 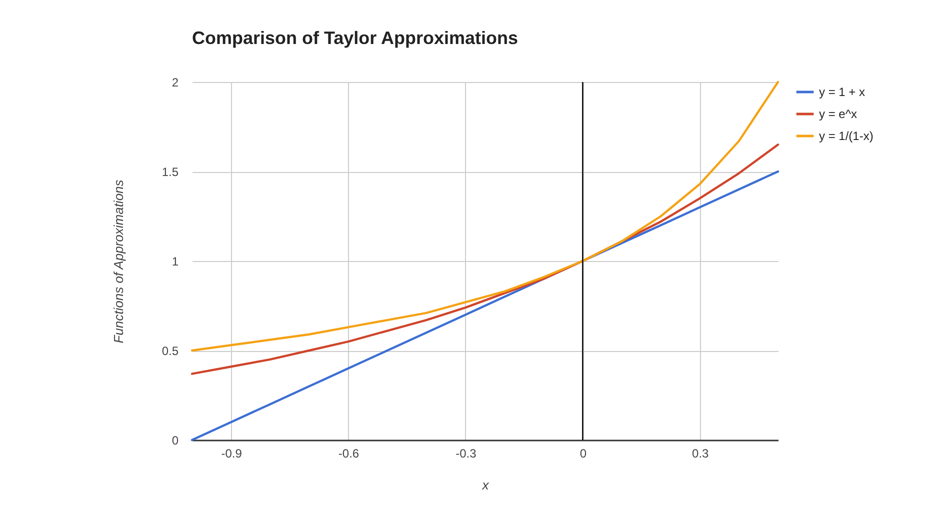 What do you see at coordinates (231, 453) in the screenshot?
I see `x-tick-label: -0.9` at bounding box center [231, 453].